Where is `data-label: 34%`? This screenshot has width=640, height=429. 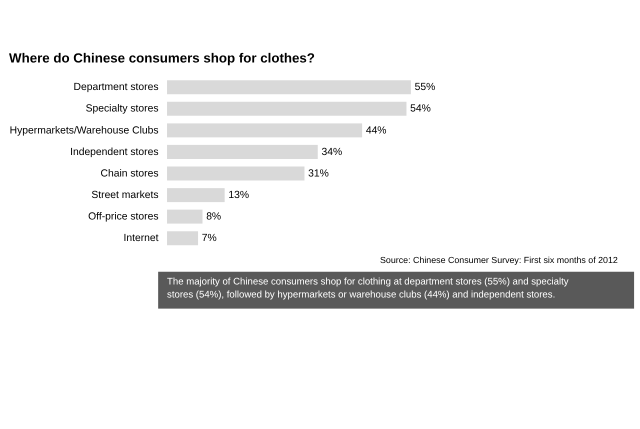 data-label: 34% is located at coordinates (331, 152).